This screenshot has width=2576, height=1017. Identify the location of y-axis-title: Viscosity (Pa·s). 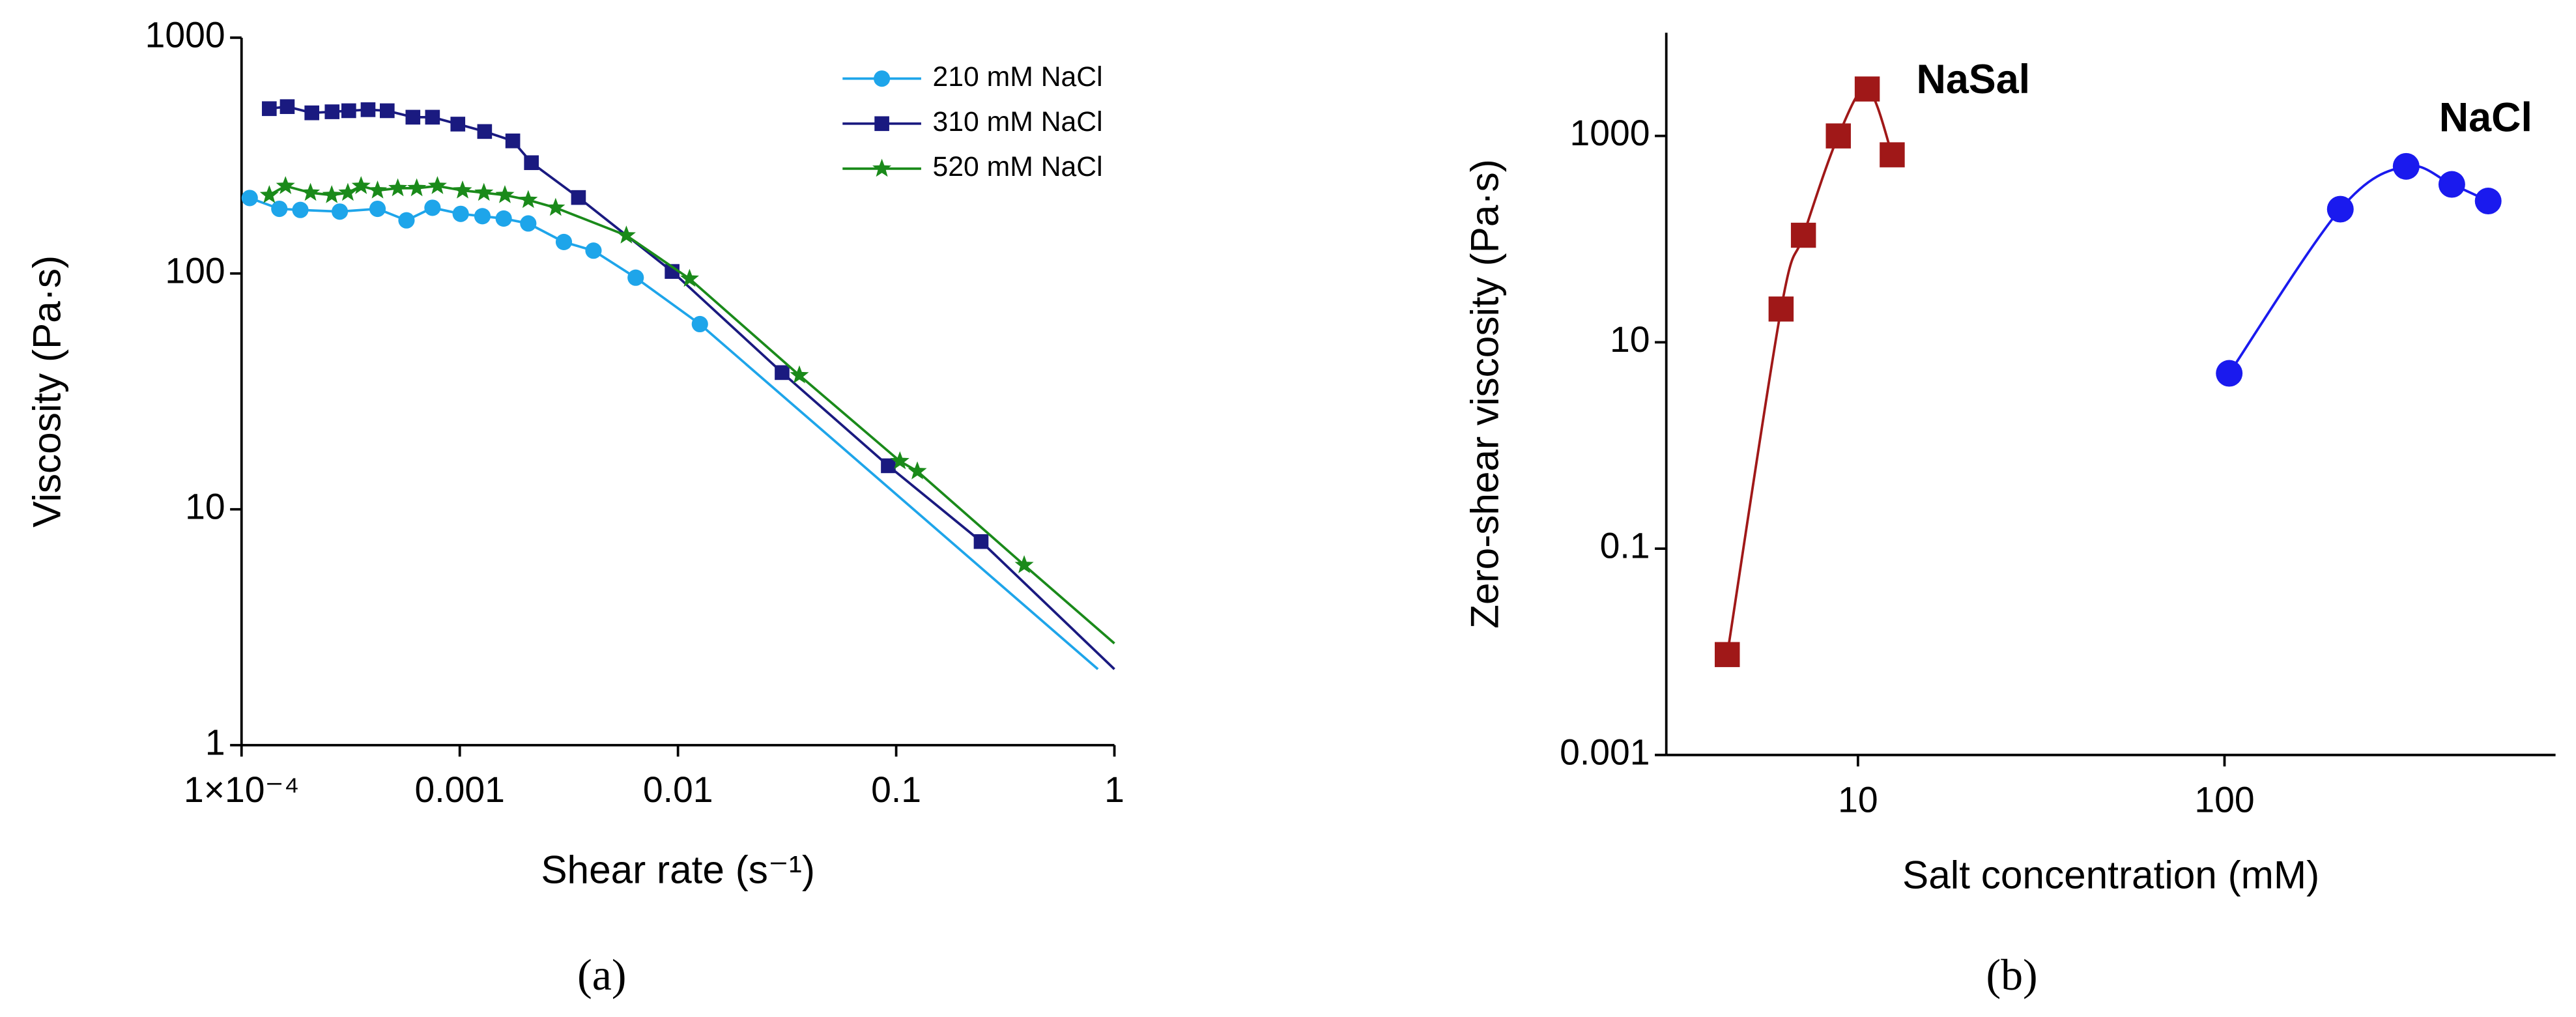
(47, 391).